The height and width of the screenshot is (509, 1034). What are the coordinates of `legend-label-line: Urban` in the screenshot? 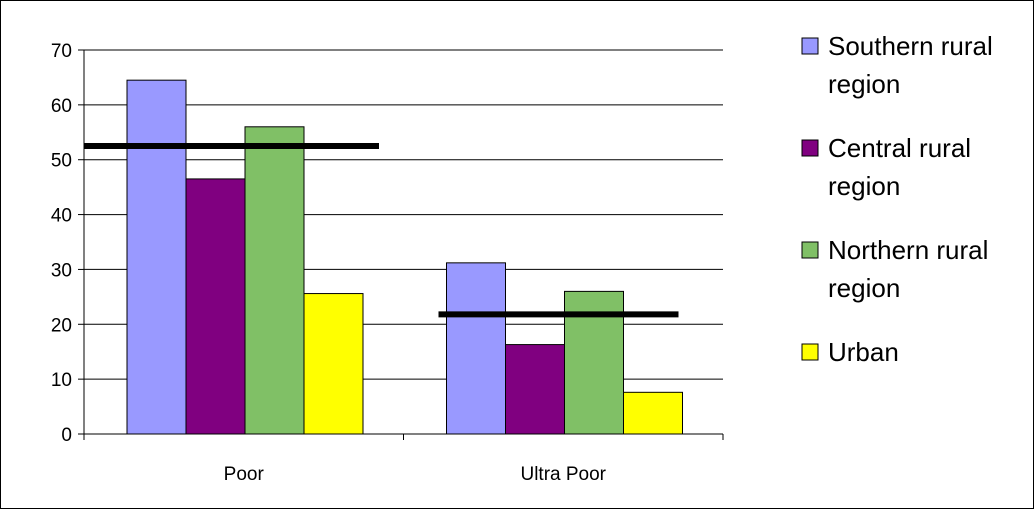 It's located at (863, 352).